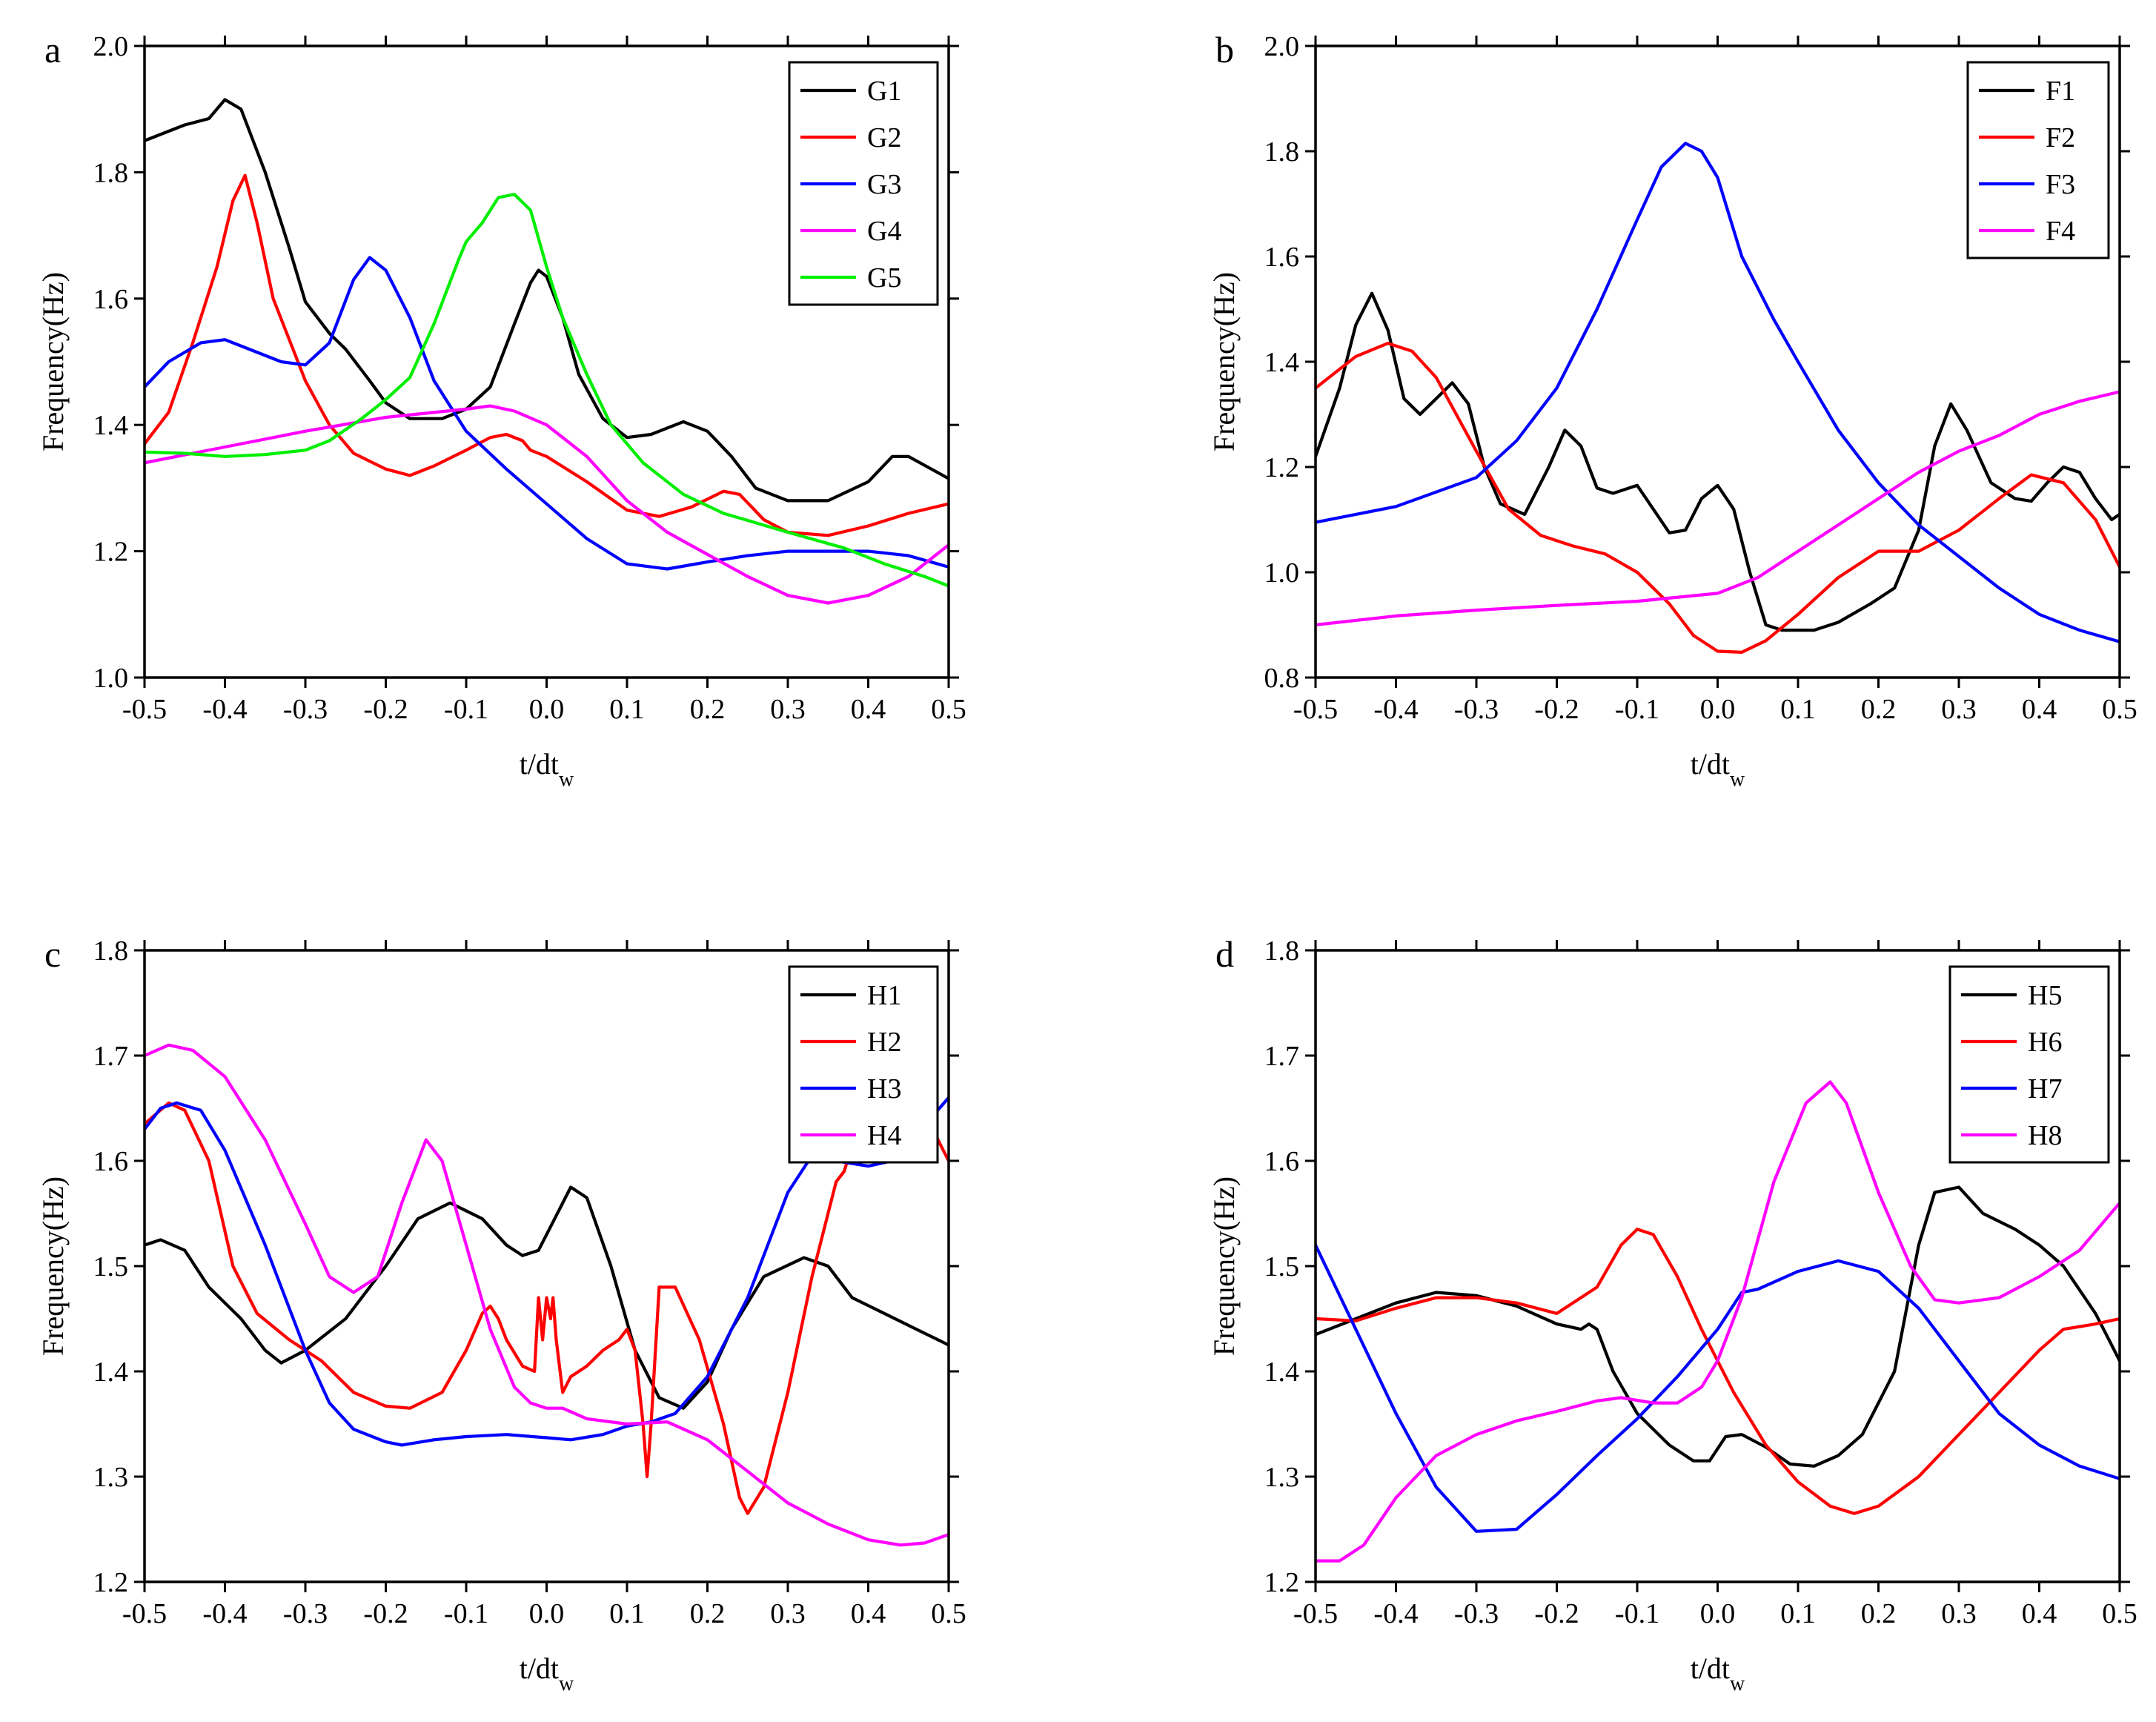 This screenshot has width=2156, height=1722. I want to click on legend-label: H7, so click(2045, 1089).